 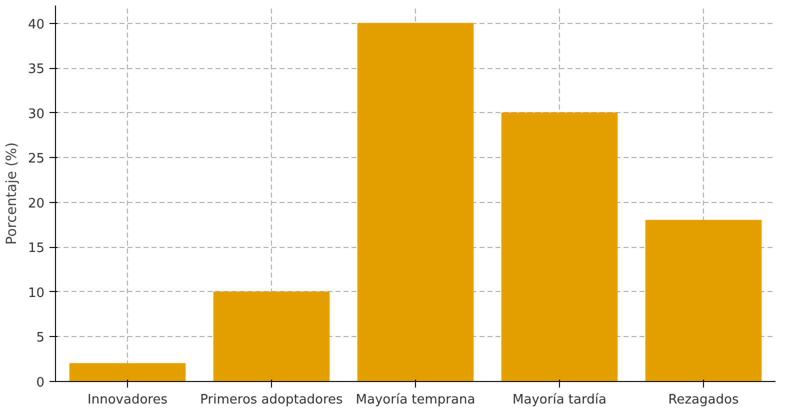 What do you see at coordinates (36, 114) in the screenshot?
I see `y-tick-label: 30` at bounding box center [36, 114].